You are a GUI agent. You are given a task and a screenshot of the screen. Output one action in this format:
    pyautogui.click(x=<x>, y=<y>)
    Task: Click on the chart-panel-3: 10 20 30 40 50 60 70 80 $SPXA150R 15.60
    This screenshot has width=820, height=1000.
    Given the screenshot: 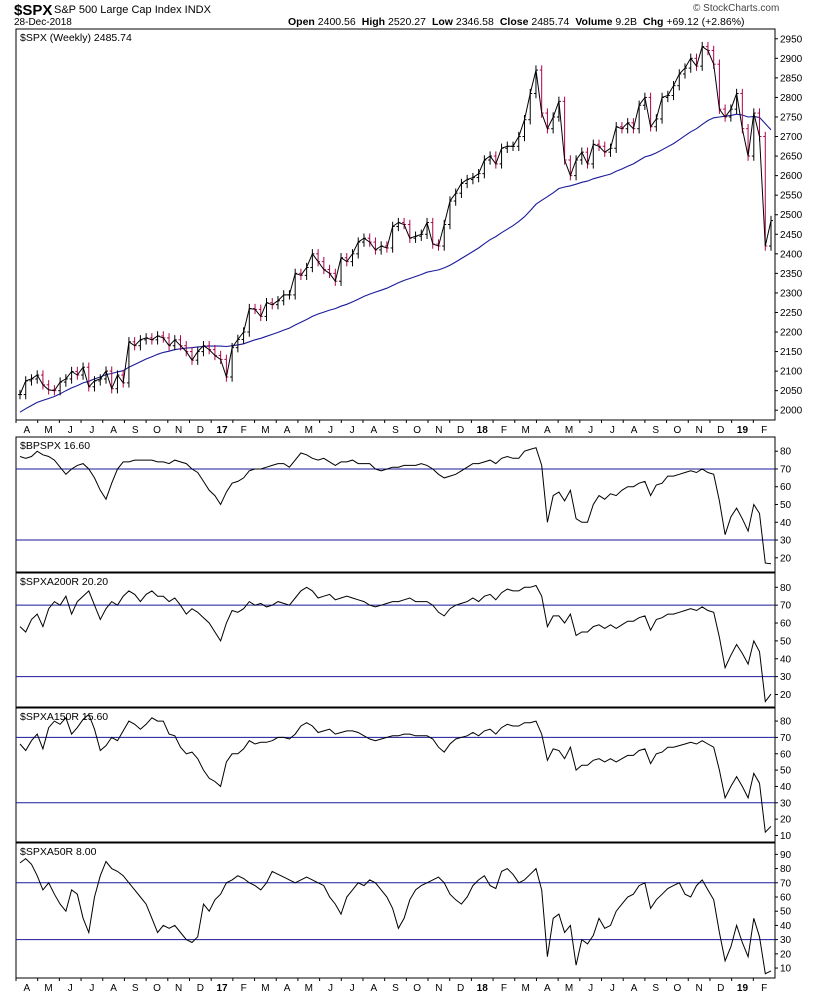 What is the action you would take?
    pyautogui.click(x=403, y=775)
    